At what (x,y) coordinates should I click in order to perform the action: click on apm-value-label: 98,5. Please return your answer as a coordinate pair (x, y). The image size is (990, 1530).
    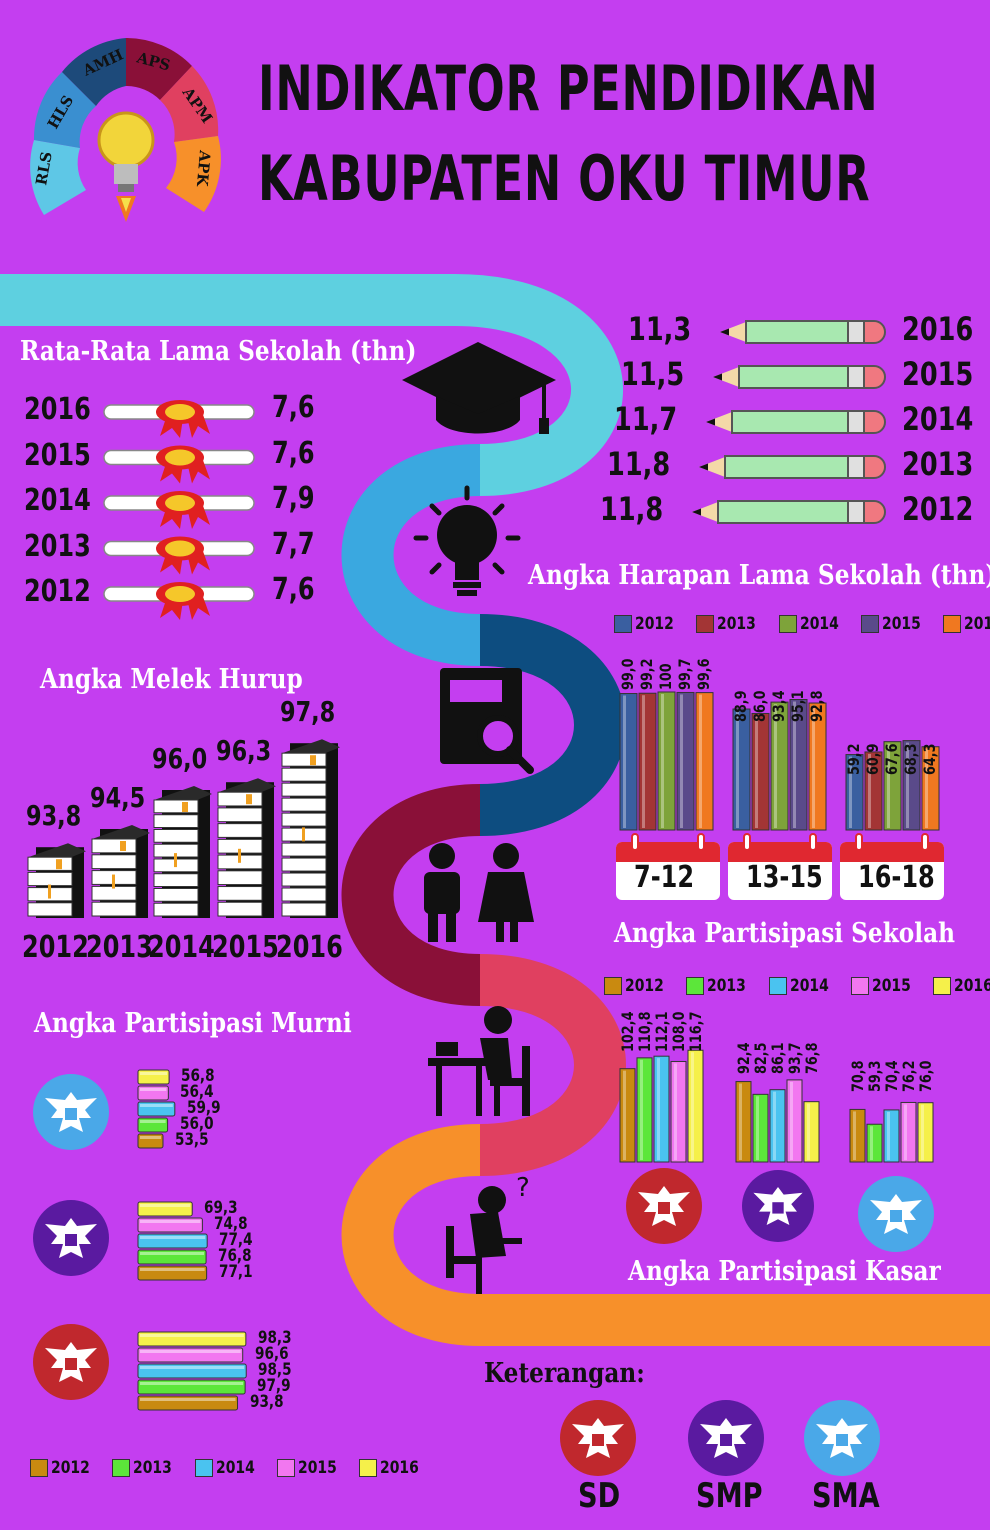
    Looking at the image, I should click on (275, 1370).